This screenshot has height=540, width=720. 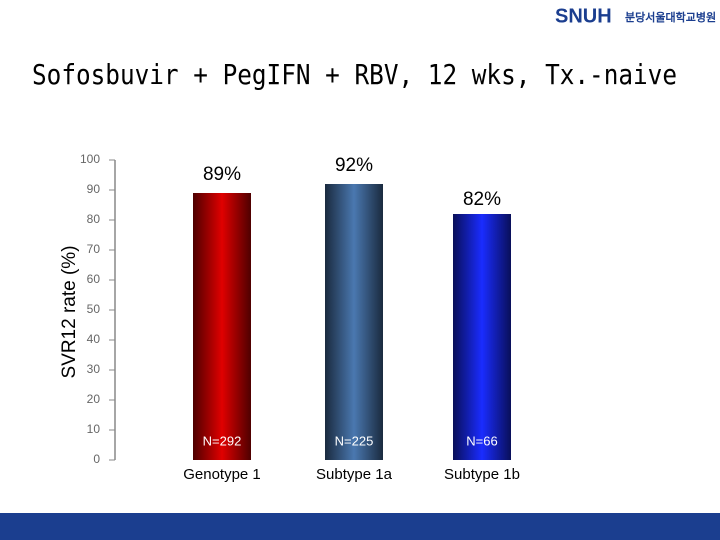 I want to click on y-tick-label: 60, so click(x=94, y=279).